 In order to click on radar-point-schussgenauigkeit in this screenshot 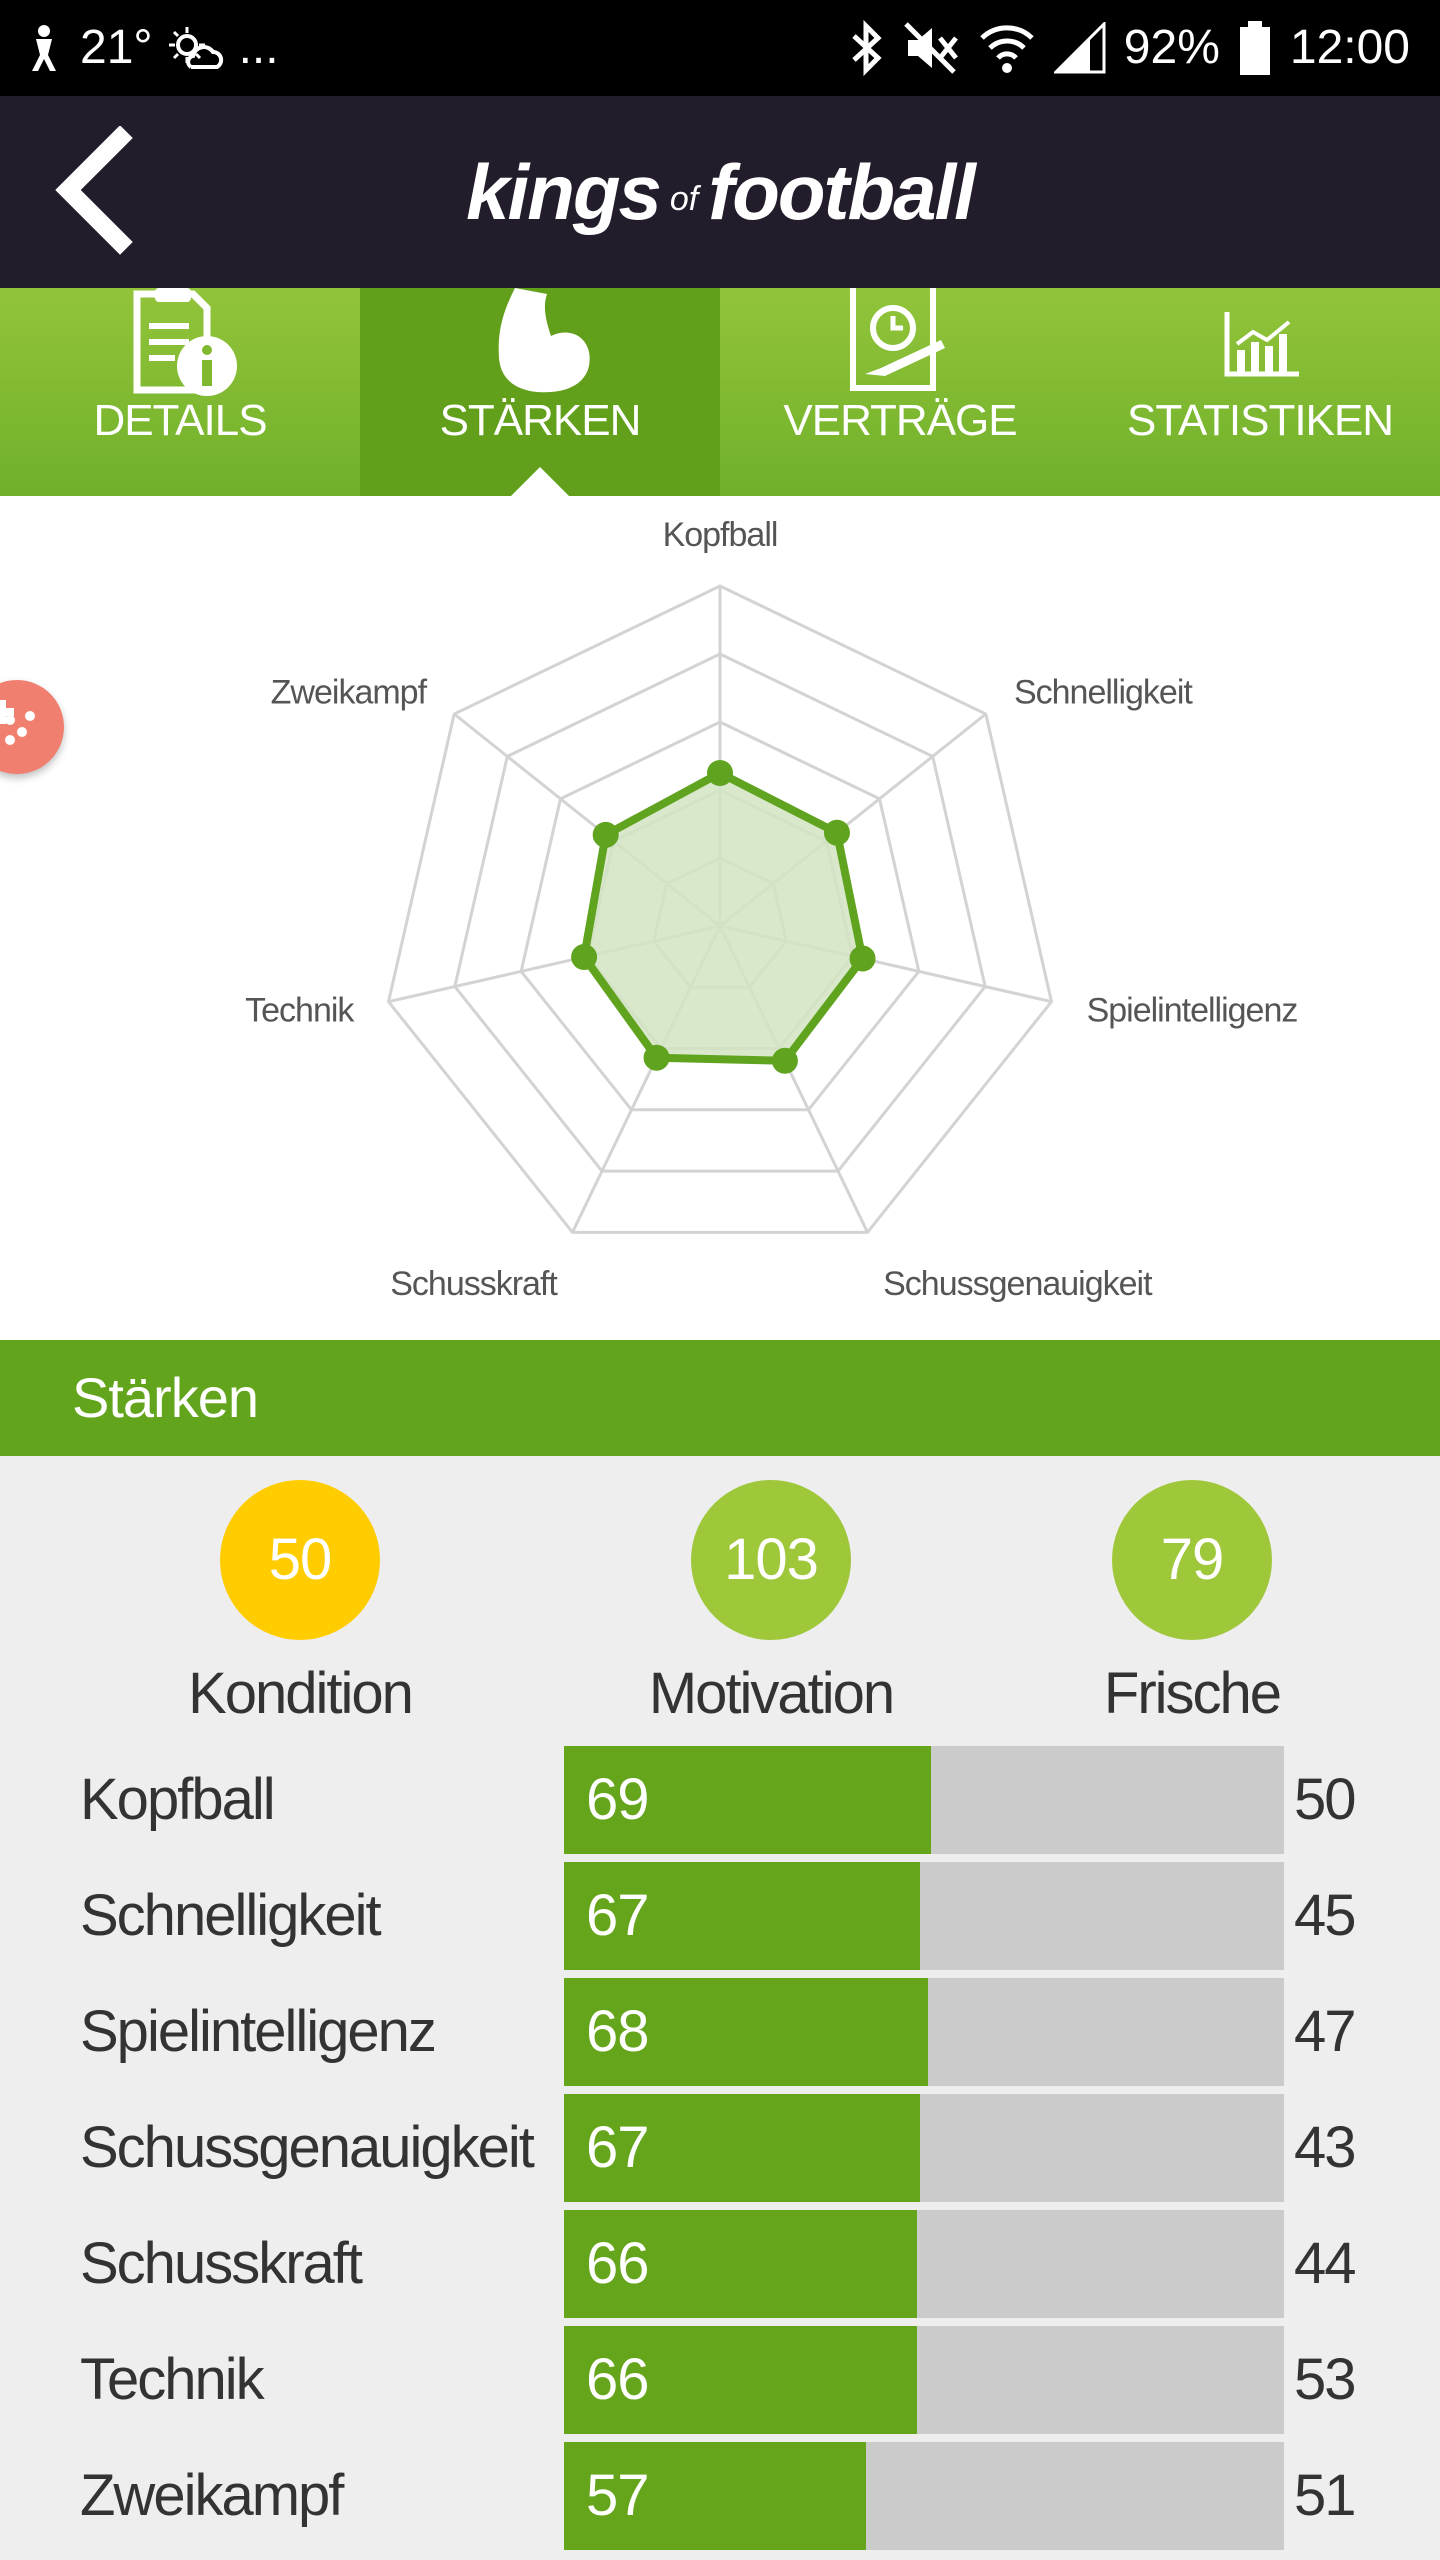, I will do `click(784, 1060)`.